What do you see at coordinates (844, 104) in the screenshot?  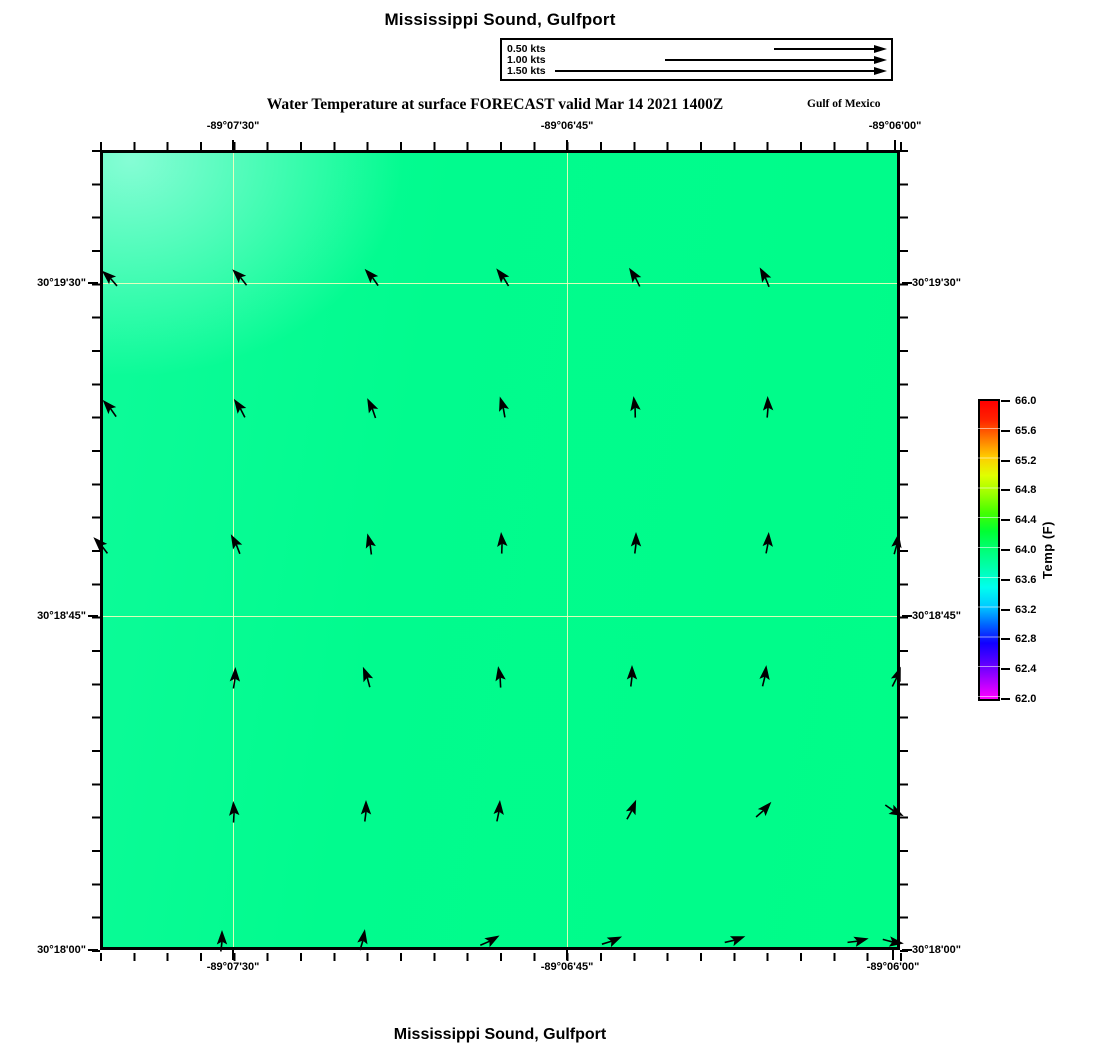 I see `basin-label: Gulf of Mexico` at bounding box center [844, 104].